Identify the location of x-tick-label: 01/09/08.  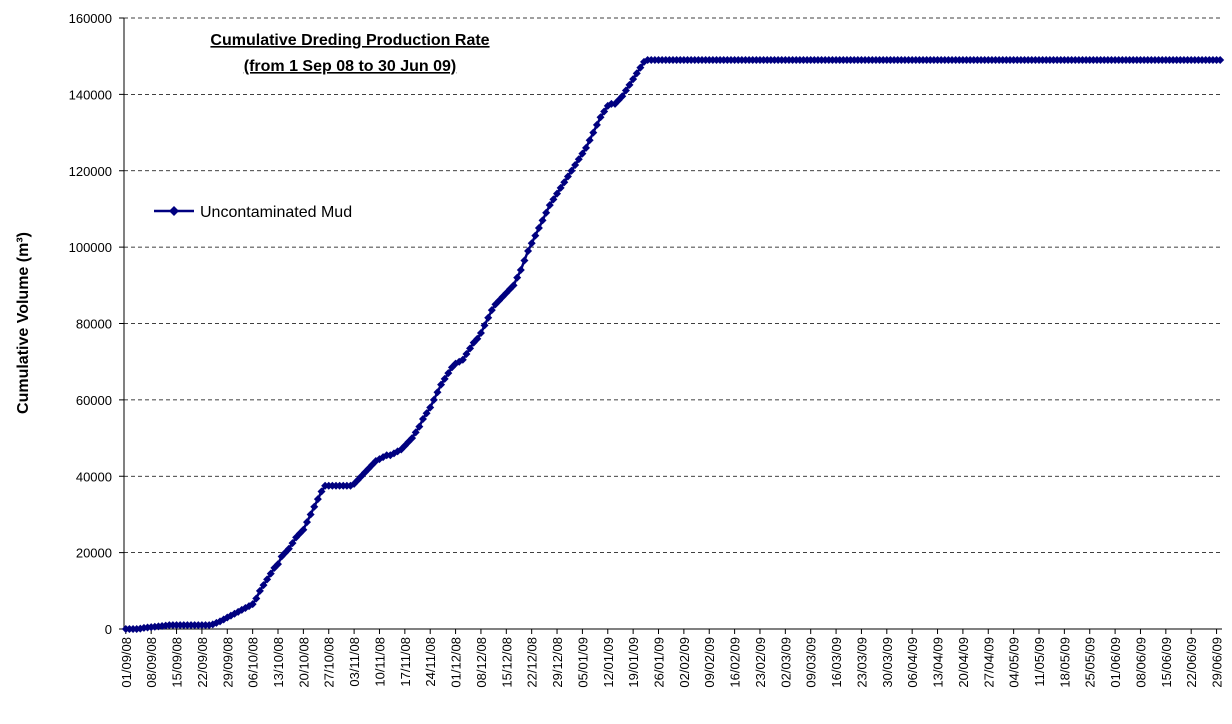
(126, 662).